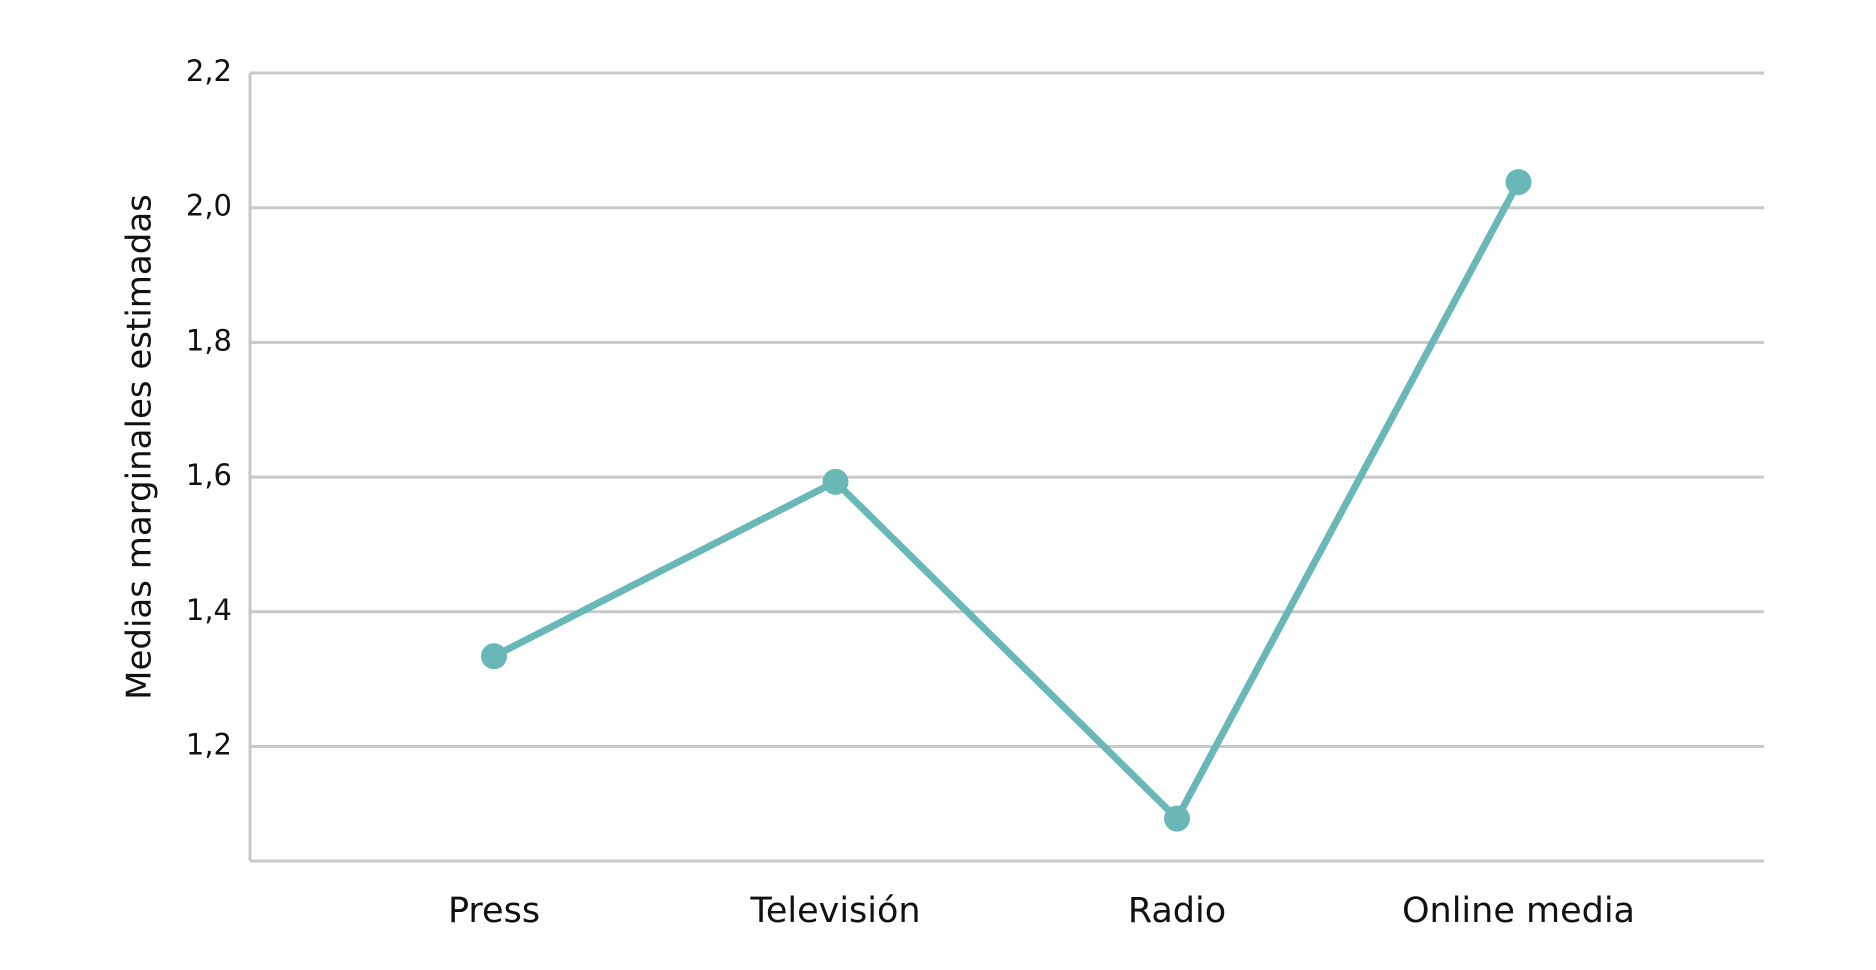  I want to click on x-tick-label: Online media, so click(1518, 911).